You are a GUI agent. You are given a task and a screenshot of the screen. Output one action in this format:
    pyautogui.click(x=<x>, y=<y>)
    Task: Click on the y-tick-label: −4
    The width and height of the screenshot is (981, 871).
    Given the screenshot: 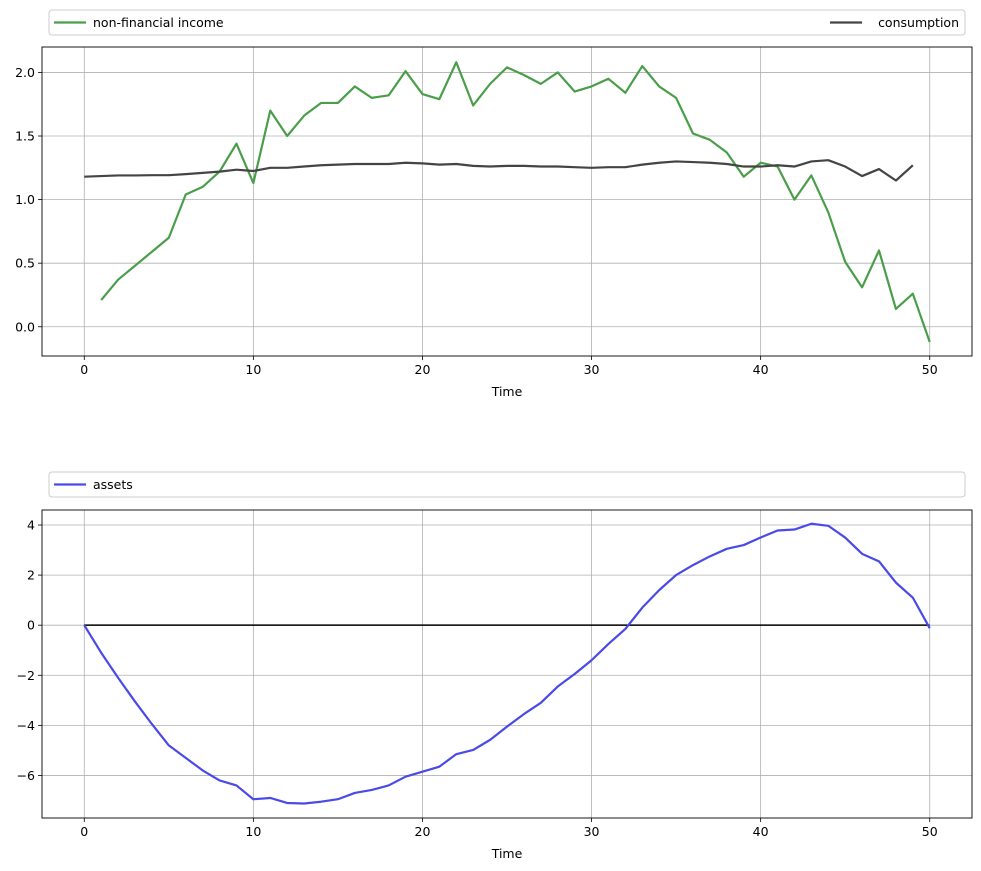 What is the action you would take?
    pyautogui.click(x=26, y=725)
    